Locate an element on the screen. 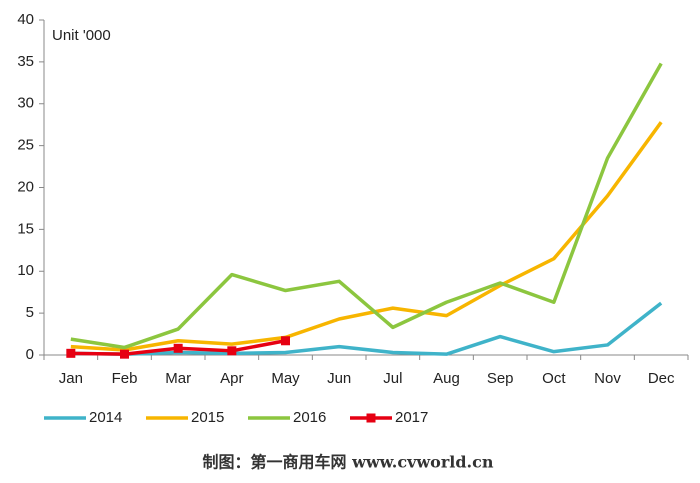 This screenshot has width=700, height=483. legend-label: 2015 is located at coordinates (207, 417).